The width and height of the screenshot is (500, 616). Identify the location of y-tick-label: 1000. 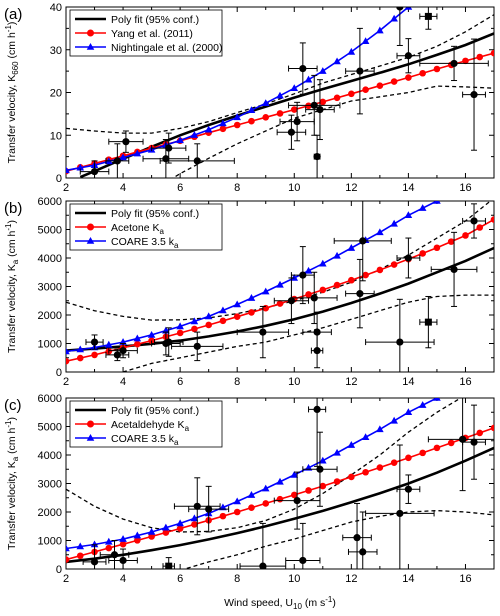
(50, 345).